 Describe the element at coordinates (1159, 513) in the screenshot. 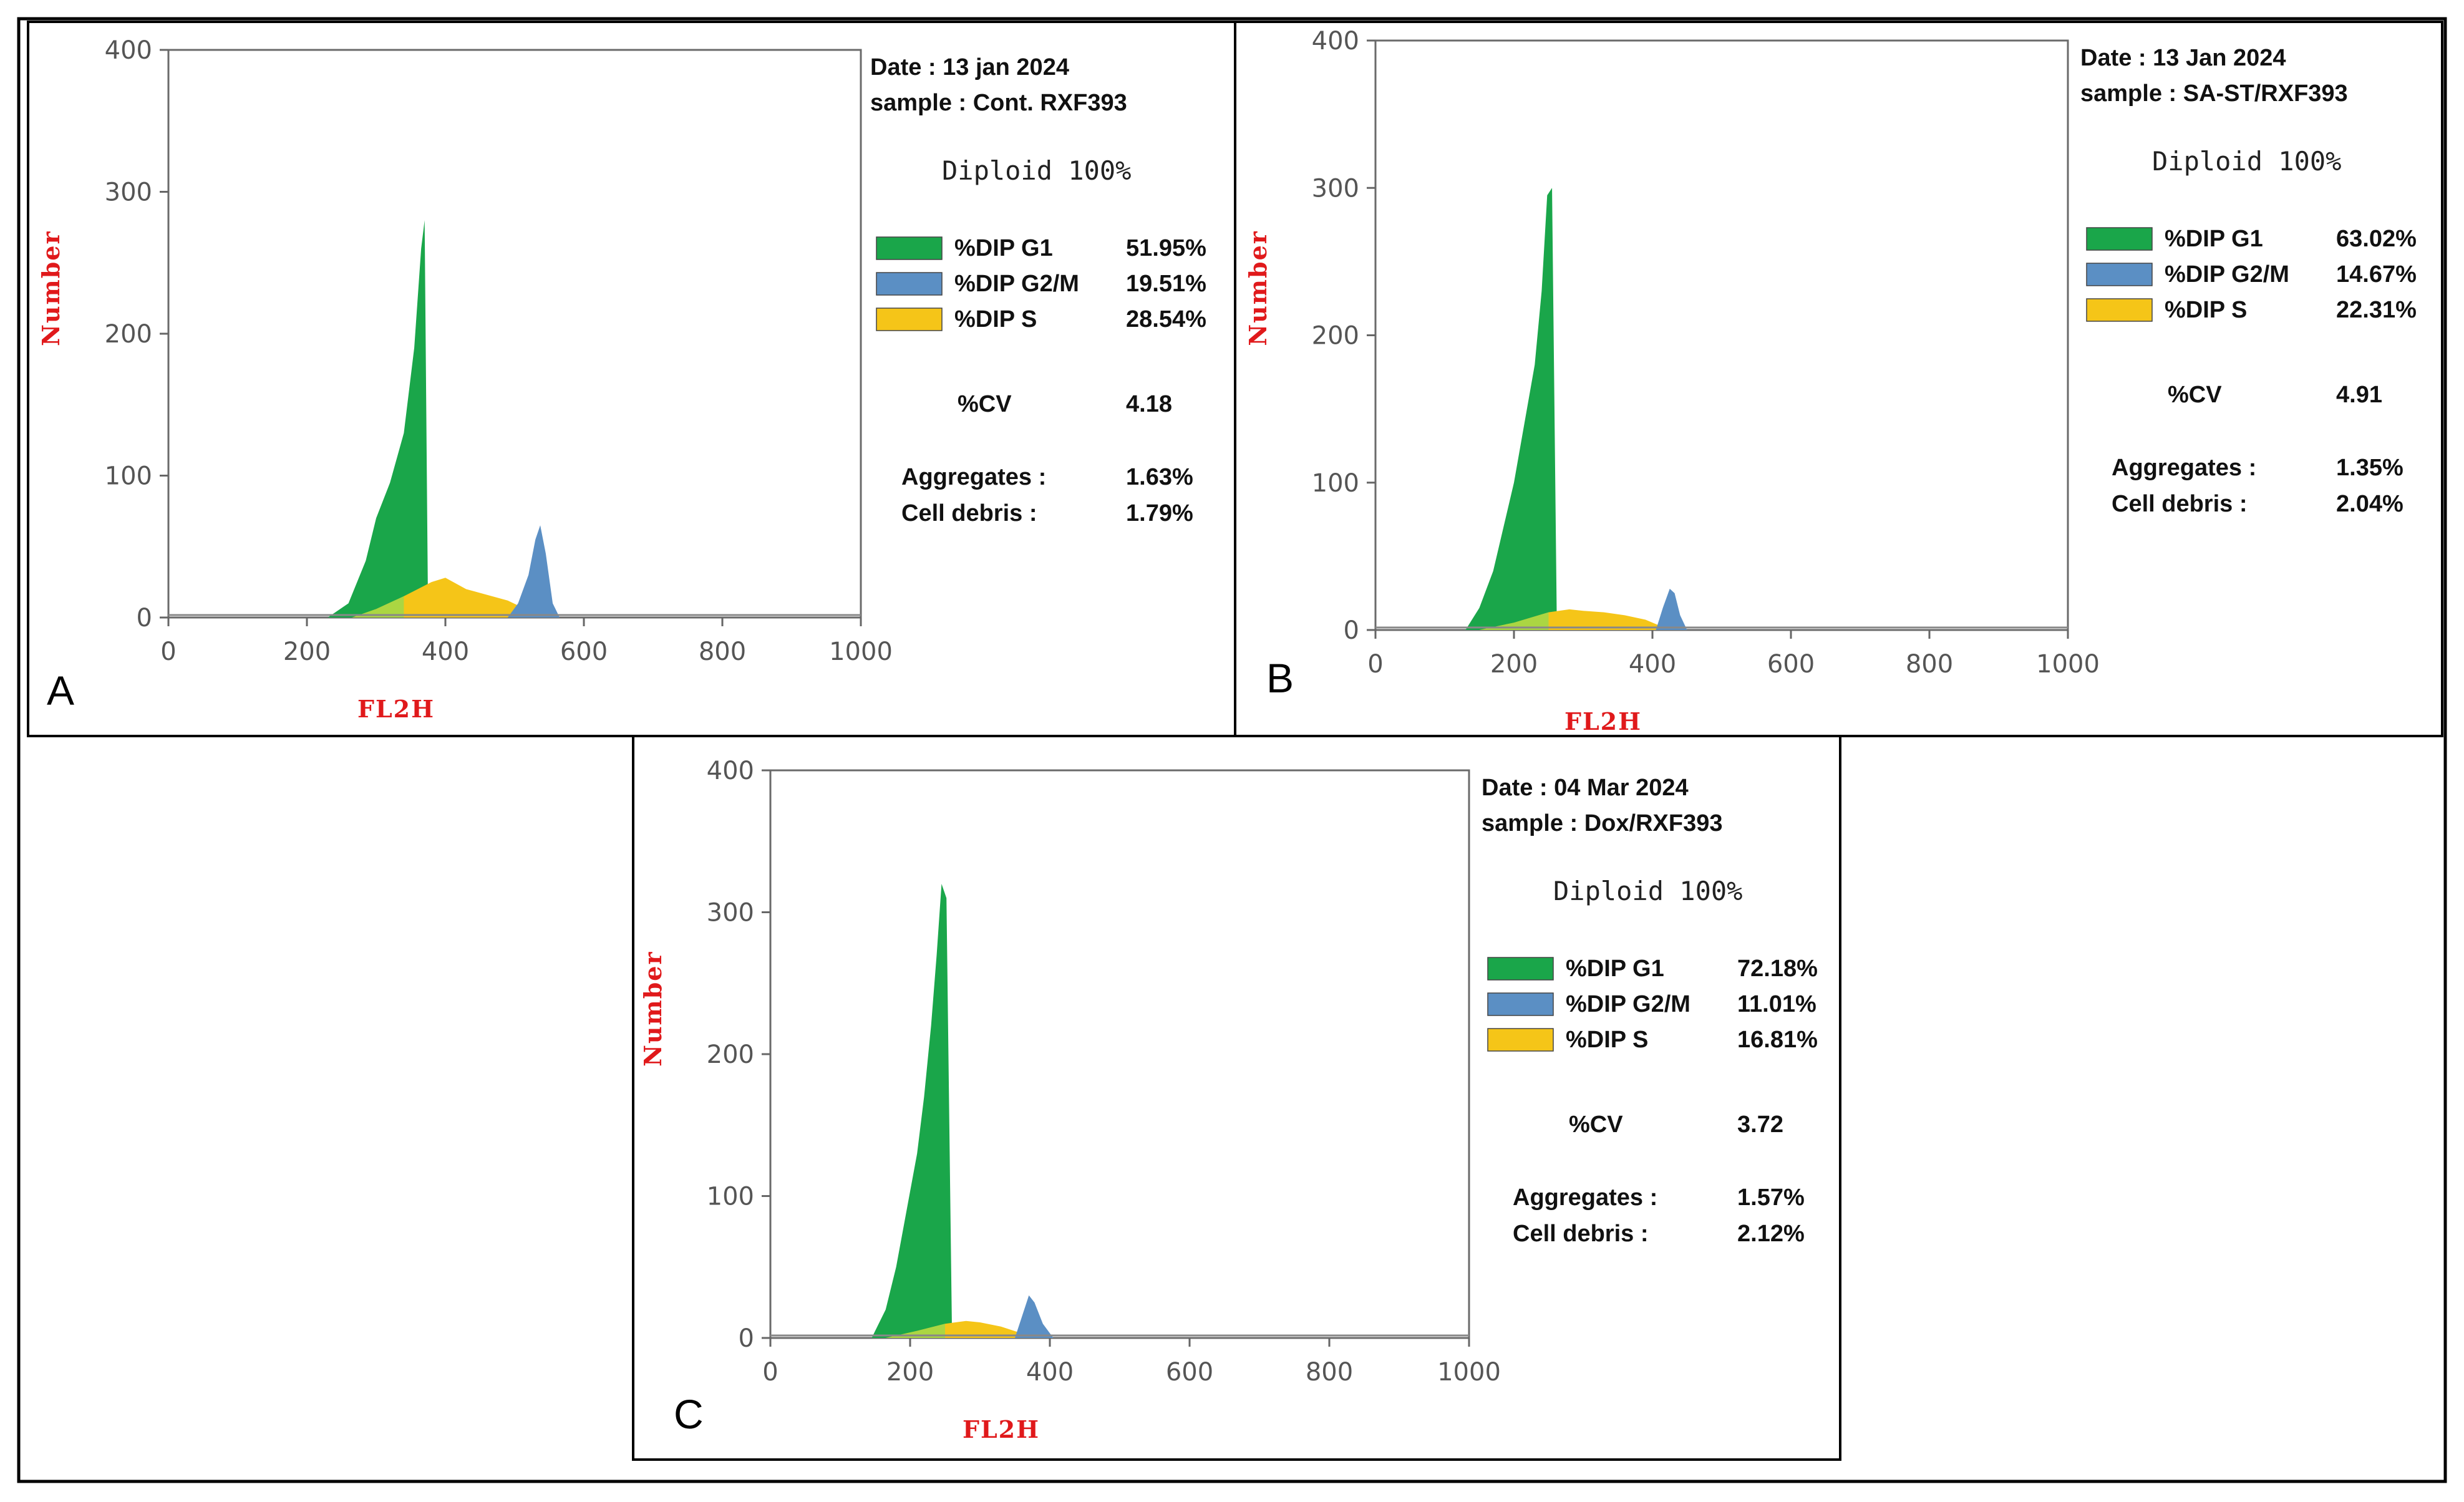

I see `panel-a-stat-value: 1.79%` at that location.